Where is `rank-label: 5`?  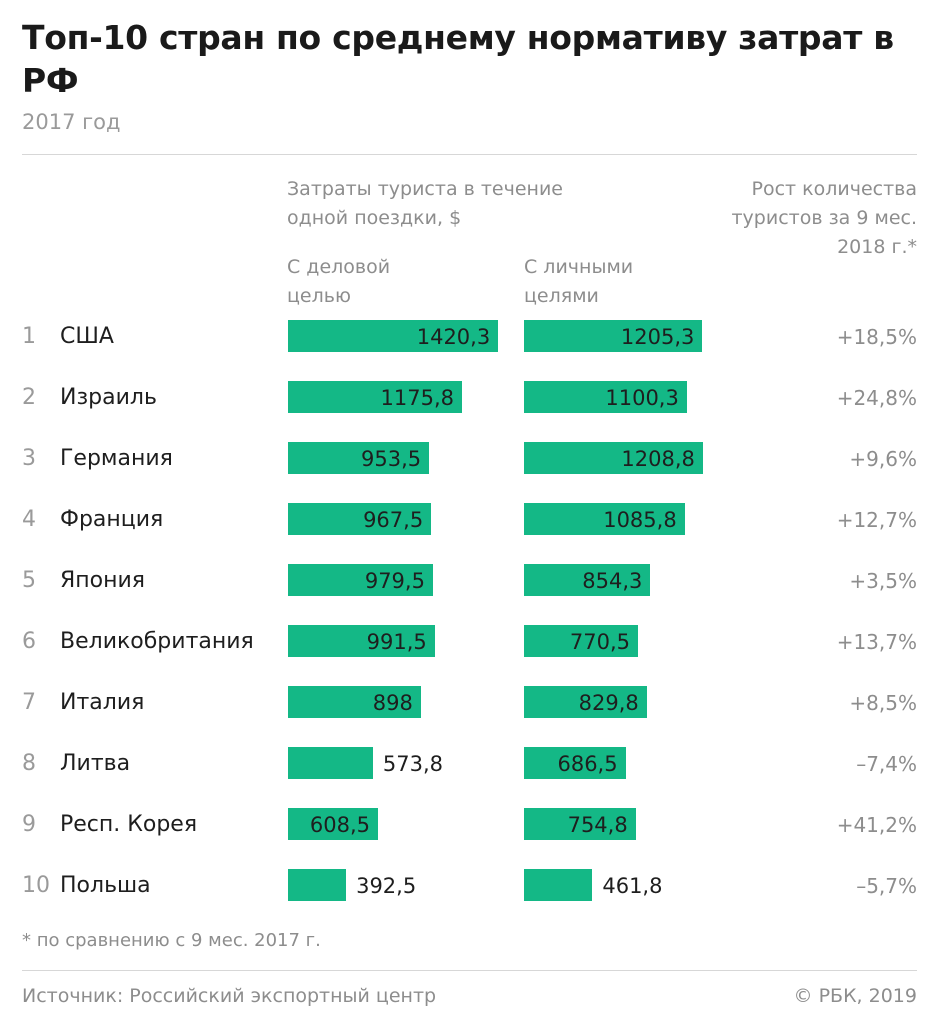 rank-label: 5 is located at coordinates (29, 580).